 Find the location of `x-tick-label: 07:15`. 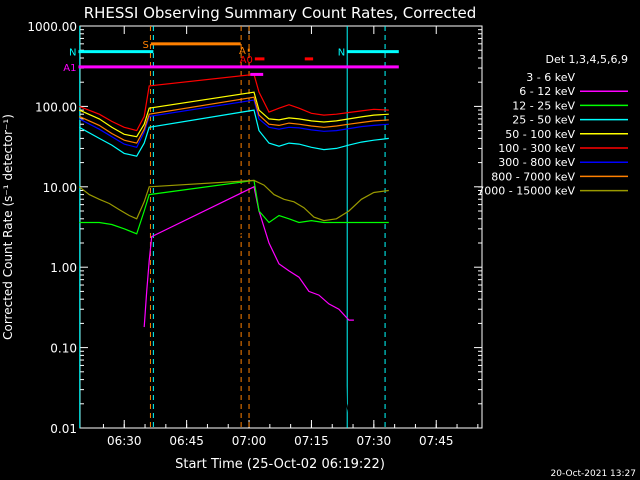

x-tick-label: 07:15 is located at coordinates (311, 441).